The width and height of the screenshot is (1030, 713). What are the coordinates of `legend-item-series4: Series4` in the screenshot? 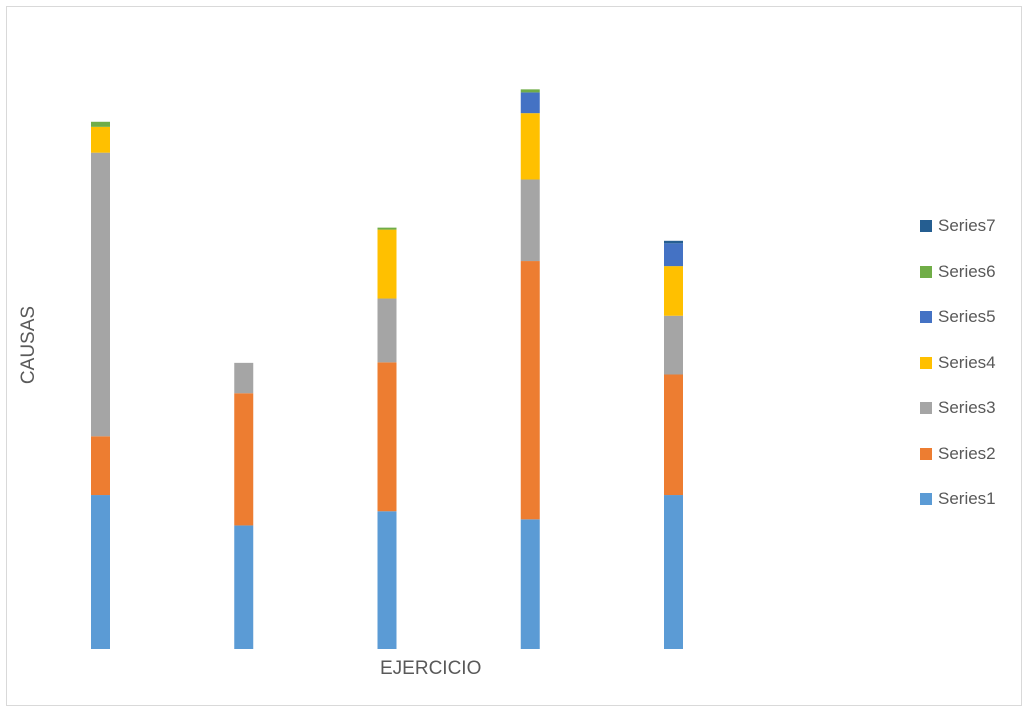 It's located at (958, 363).